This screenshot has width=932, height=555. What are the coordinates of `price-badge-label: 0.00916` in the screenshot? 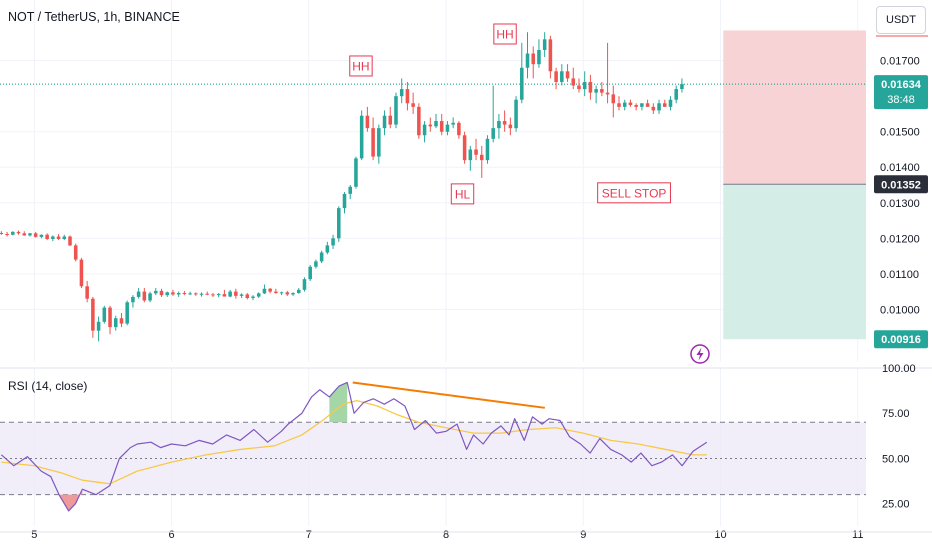 It's located at (901, 340).